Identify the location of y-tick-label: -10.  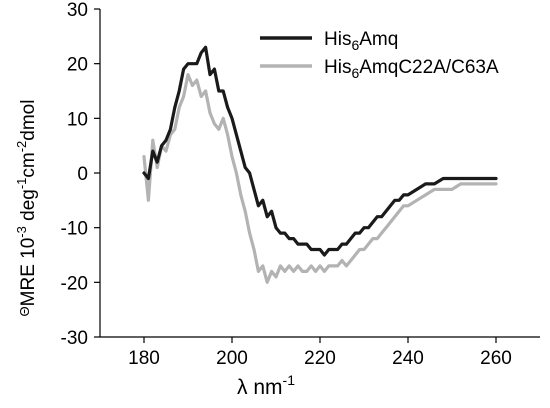
(74, 229).